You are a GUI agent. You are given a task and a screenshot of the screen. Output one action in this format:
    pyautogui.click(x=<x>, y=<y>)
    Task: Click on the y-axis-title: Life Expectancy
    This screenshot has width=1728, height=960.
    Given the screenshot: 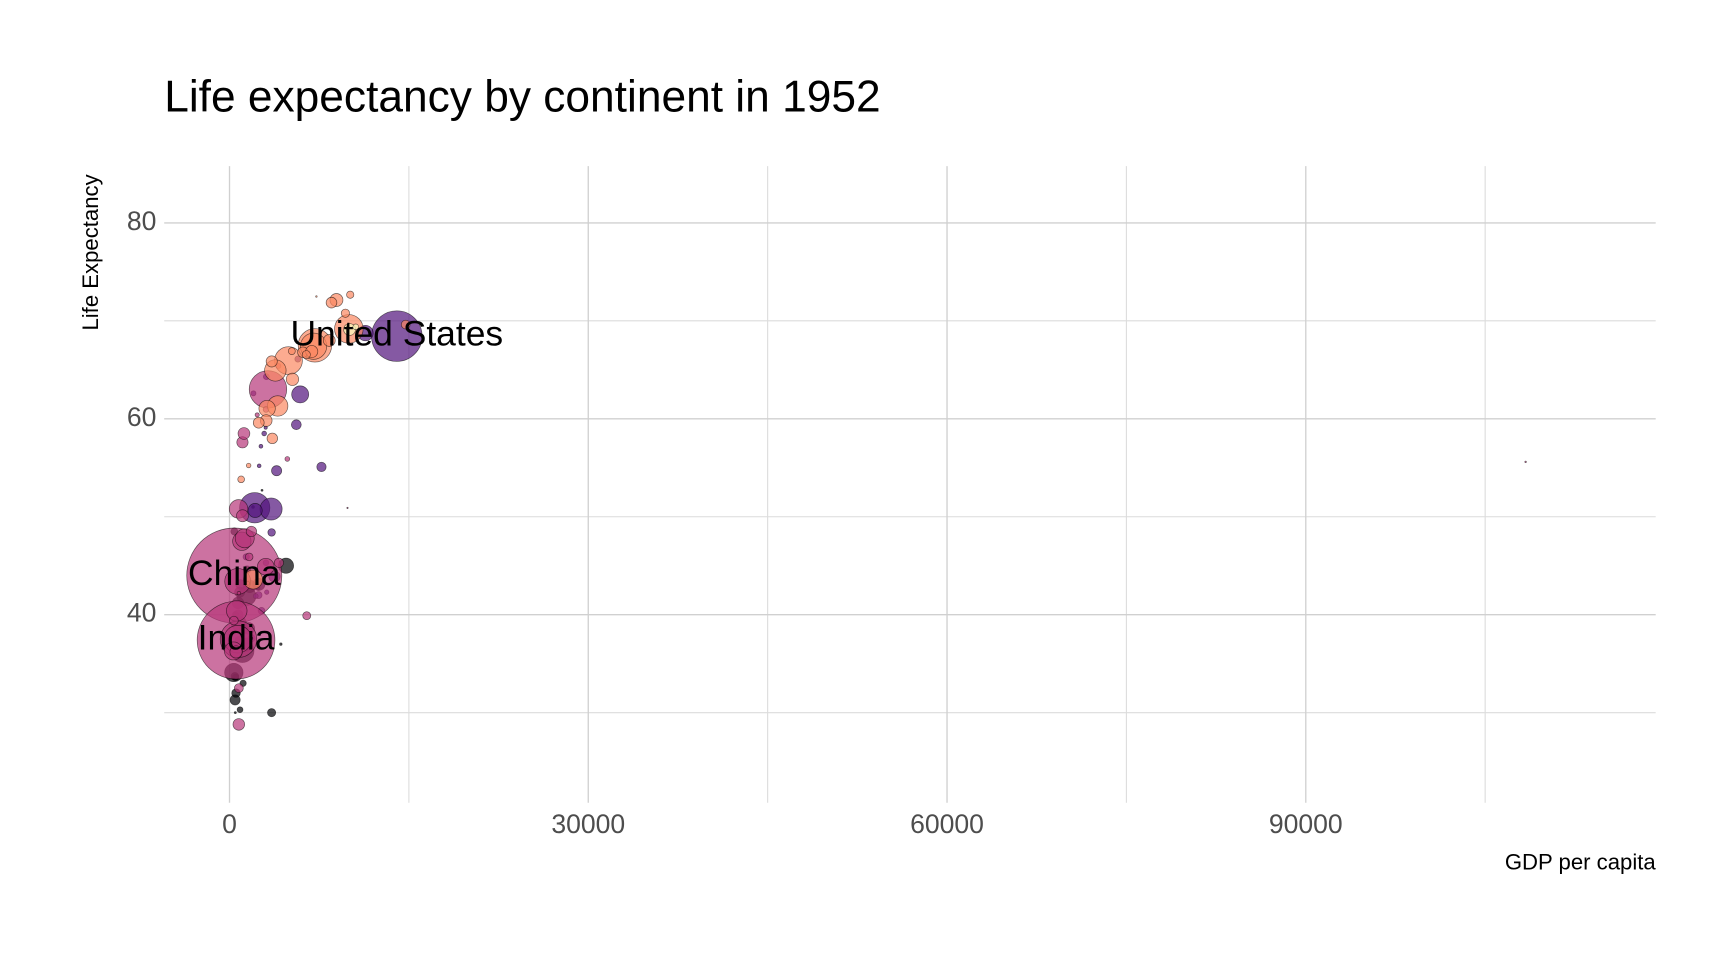 What is the action you would take?
    pyautogui.click(x=90, y=251)
    